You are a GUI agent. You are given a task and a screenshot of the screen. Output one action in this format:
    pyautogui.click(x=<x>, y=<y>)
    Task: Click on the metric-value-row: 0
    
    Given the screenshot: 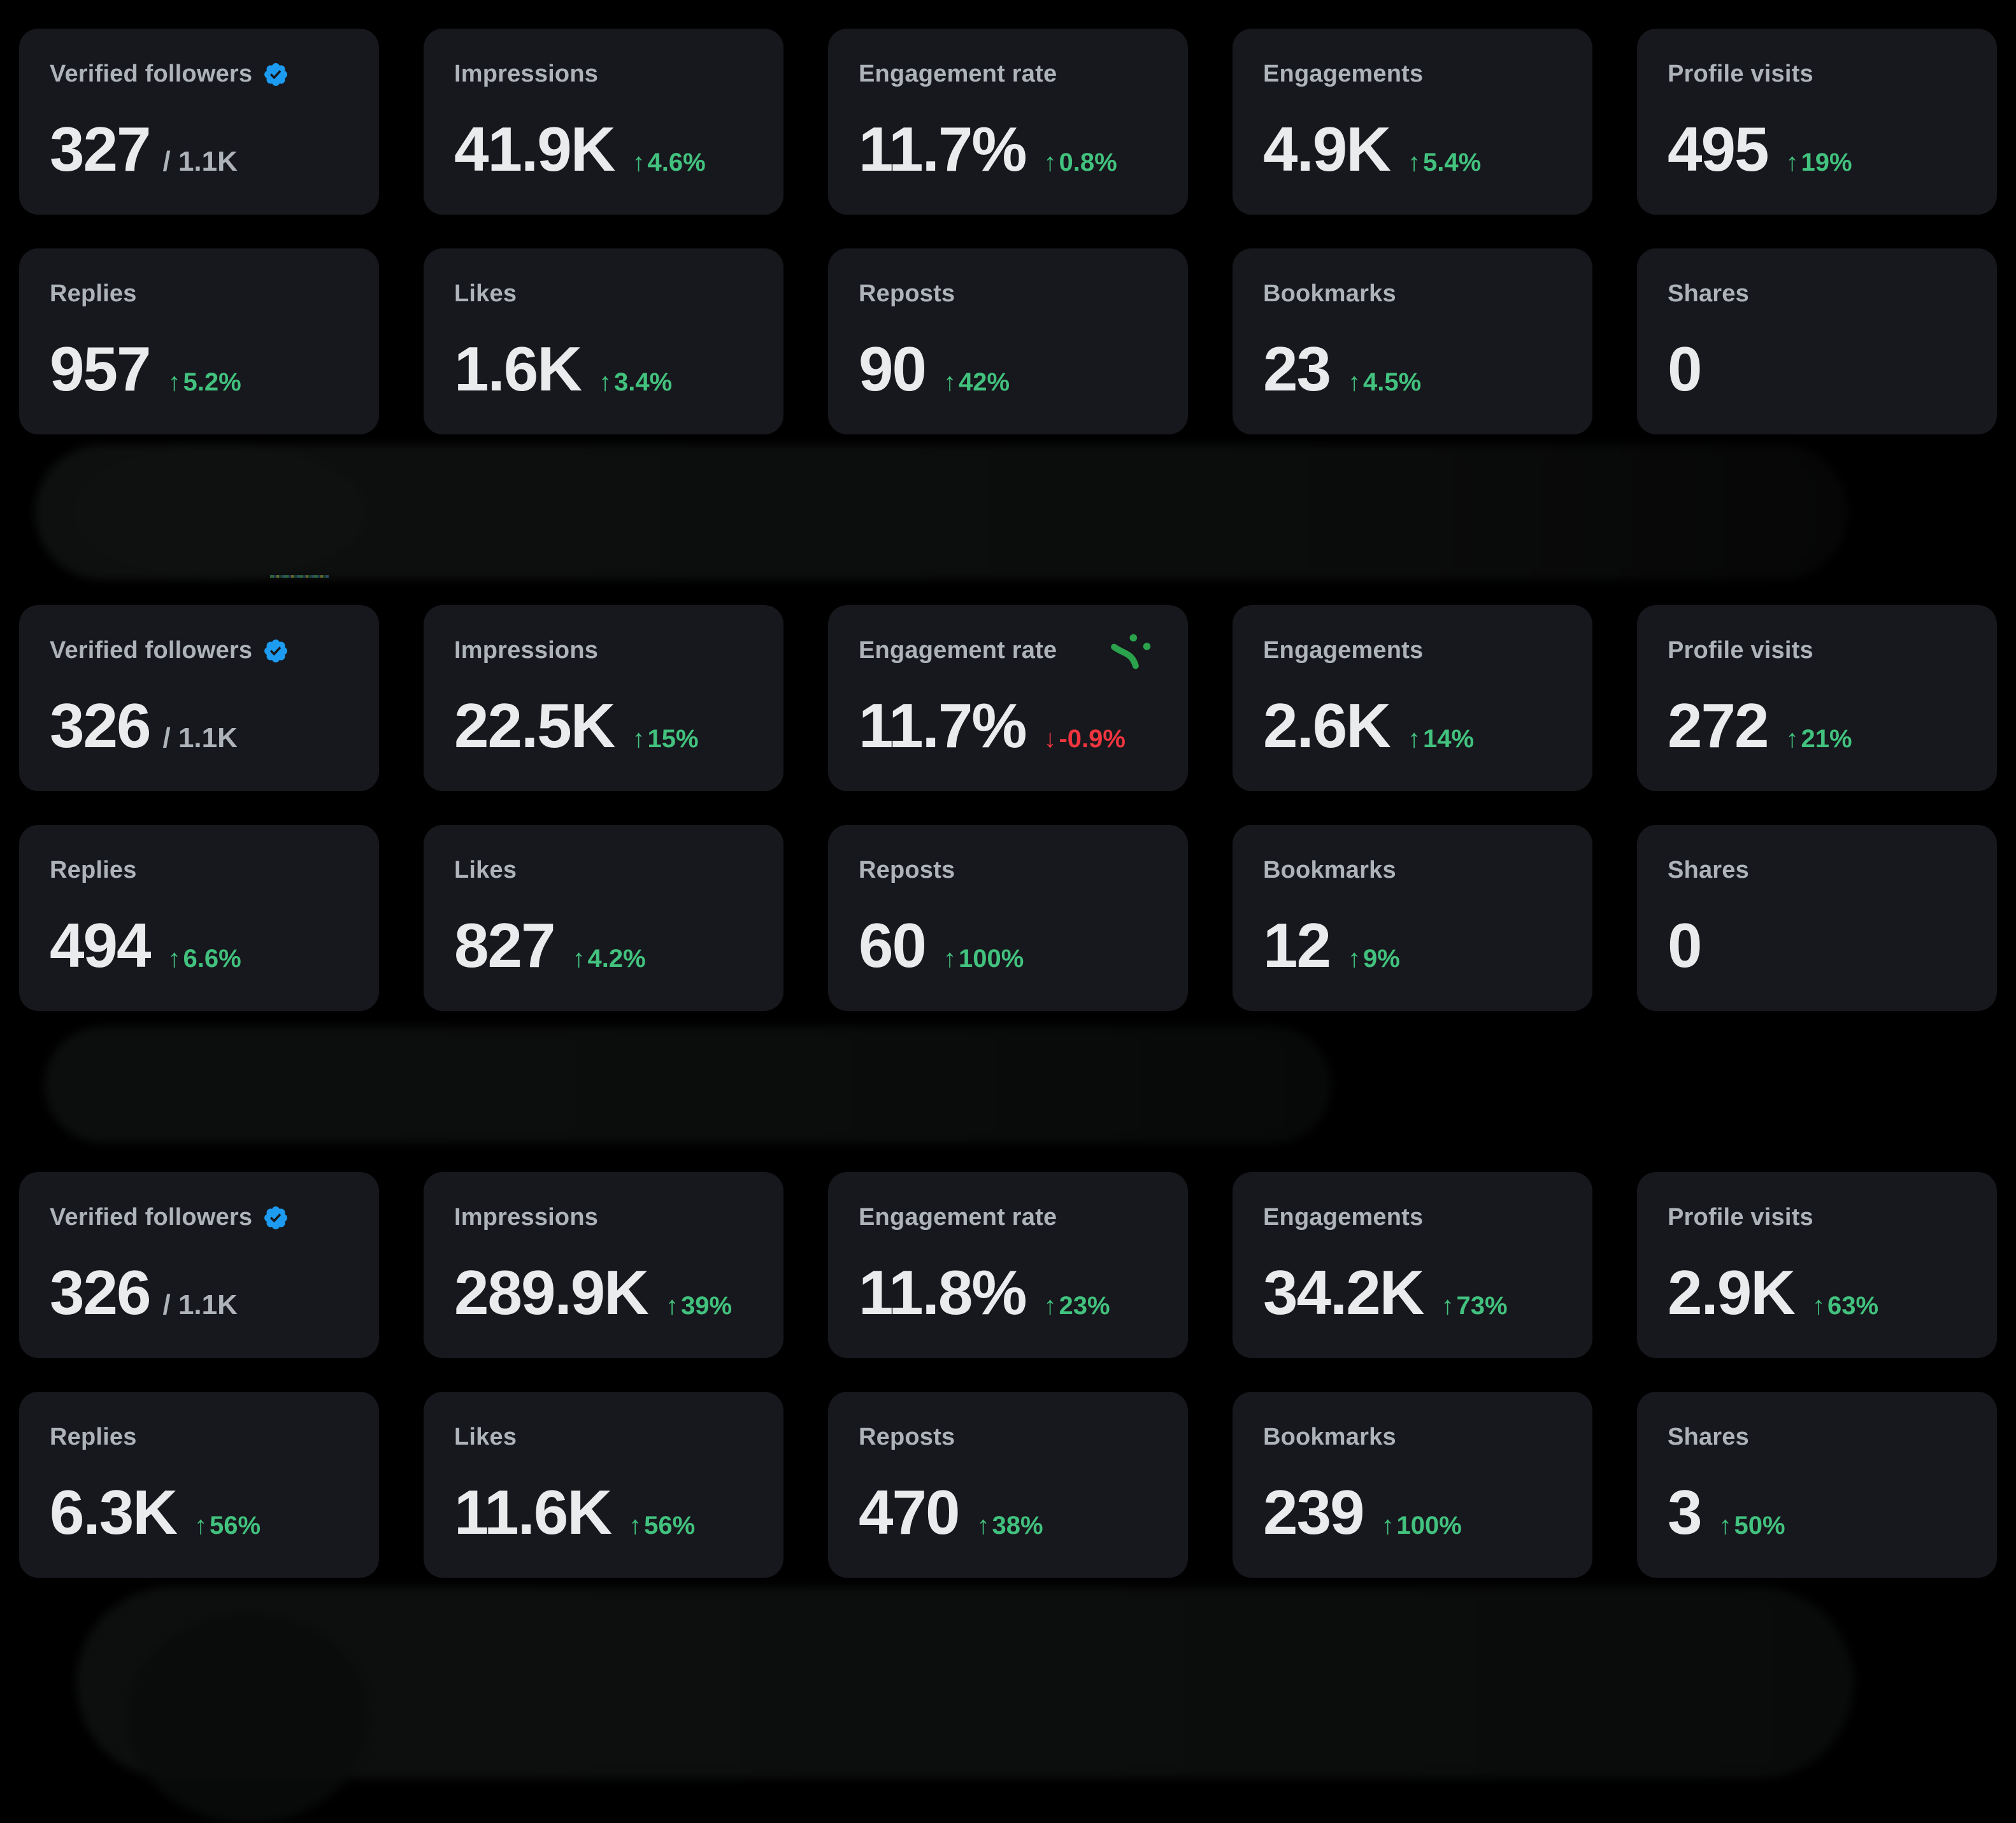 What is the action you would take?
    pyautogui.click(x=1817, y=945)
    